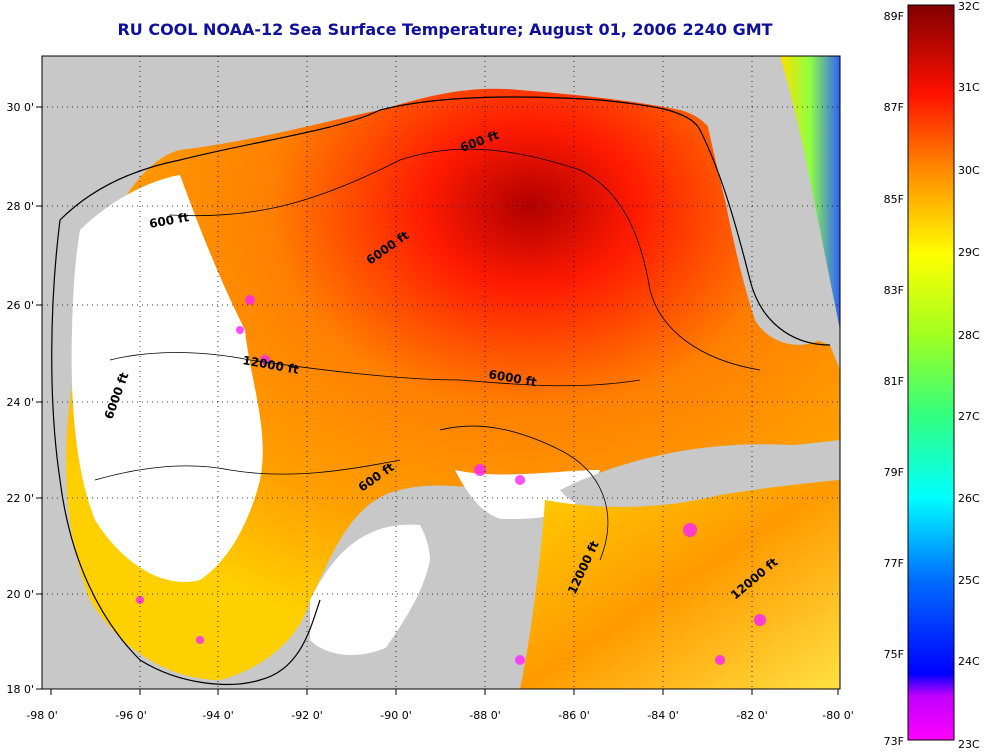 The image size is (992, 754). Describe the element at coordinates (969, 170) in the screenshot. I see `colorbar-c-label: 30C` at that location.